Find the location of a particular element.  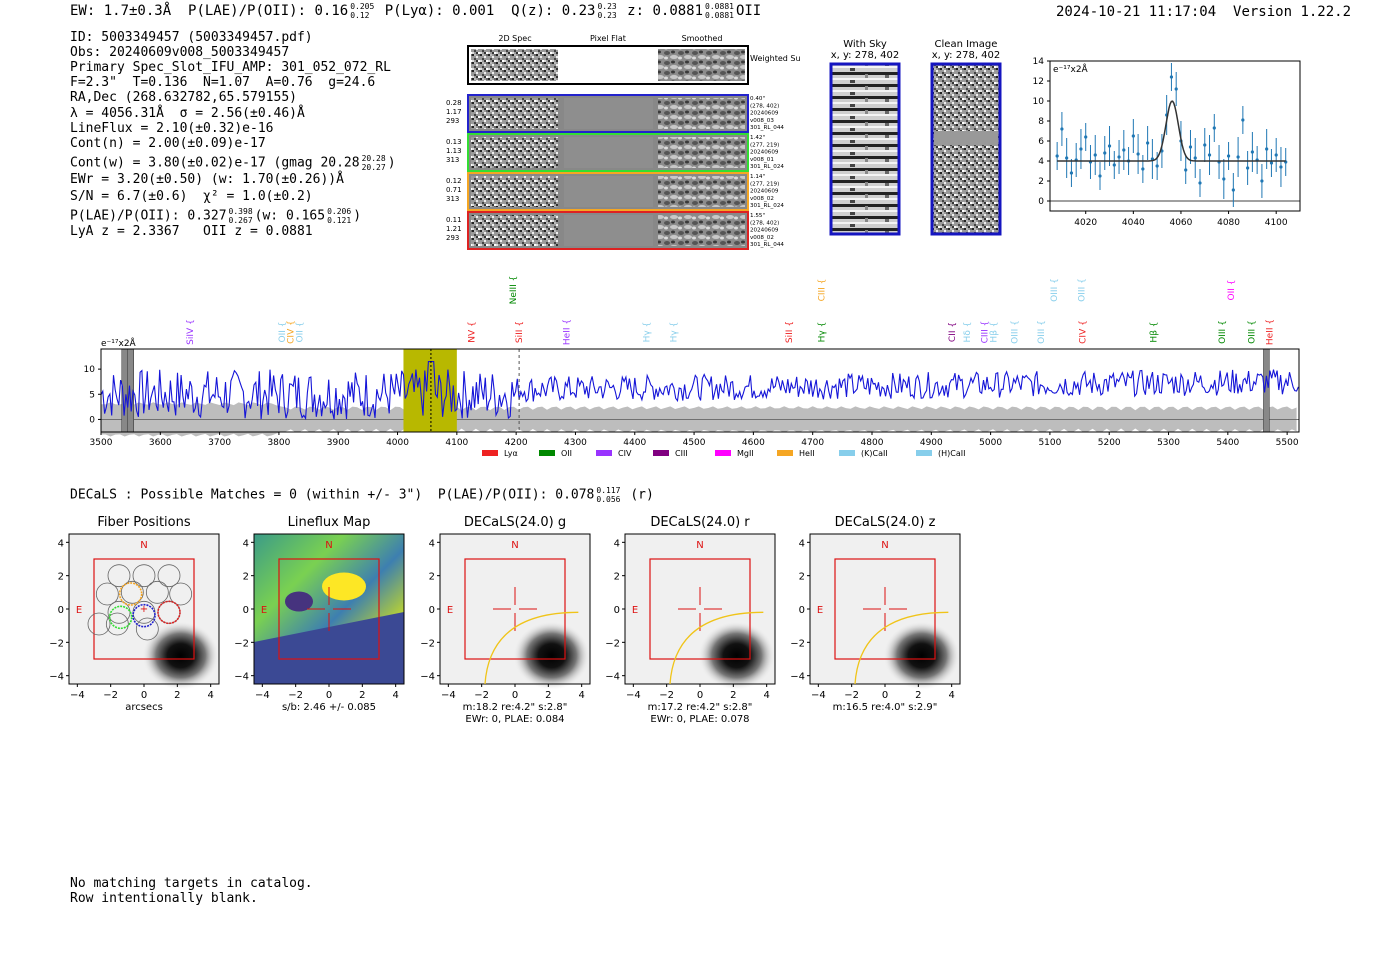

legend-label: Lyα is located at coordinates (511, 453).